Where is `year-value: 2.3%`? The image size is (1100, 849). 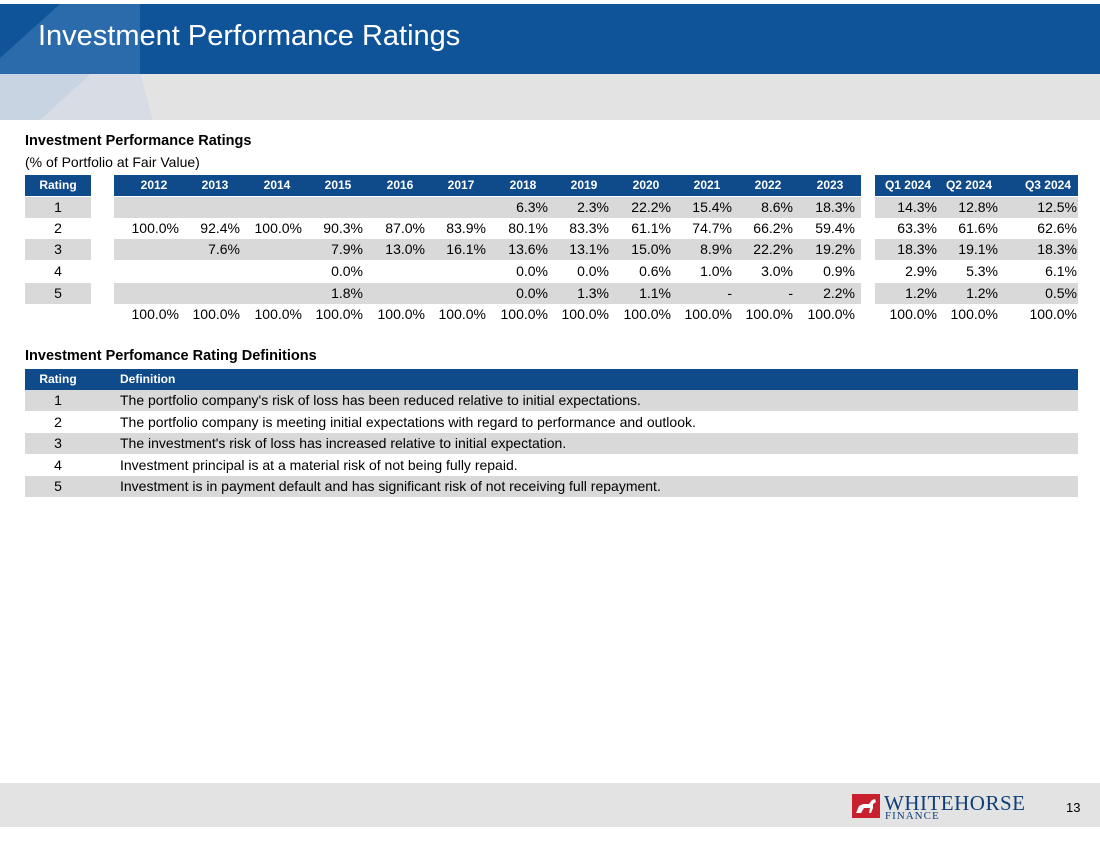
year-value: 2.3% is located at coordinates (593, 207).